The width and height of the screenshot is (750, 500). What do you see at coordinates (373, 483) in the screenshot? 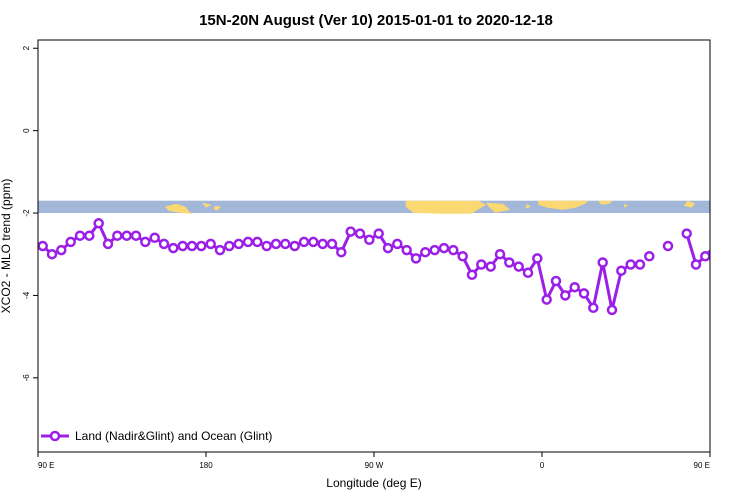
I see `x-axis-label: Longitude (deg E)` at bounding box center [373, 483].